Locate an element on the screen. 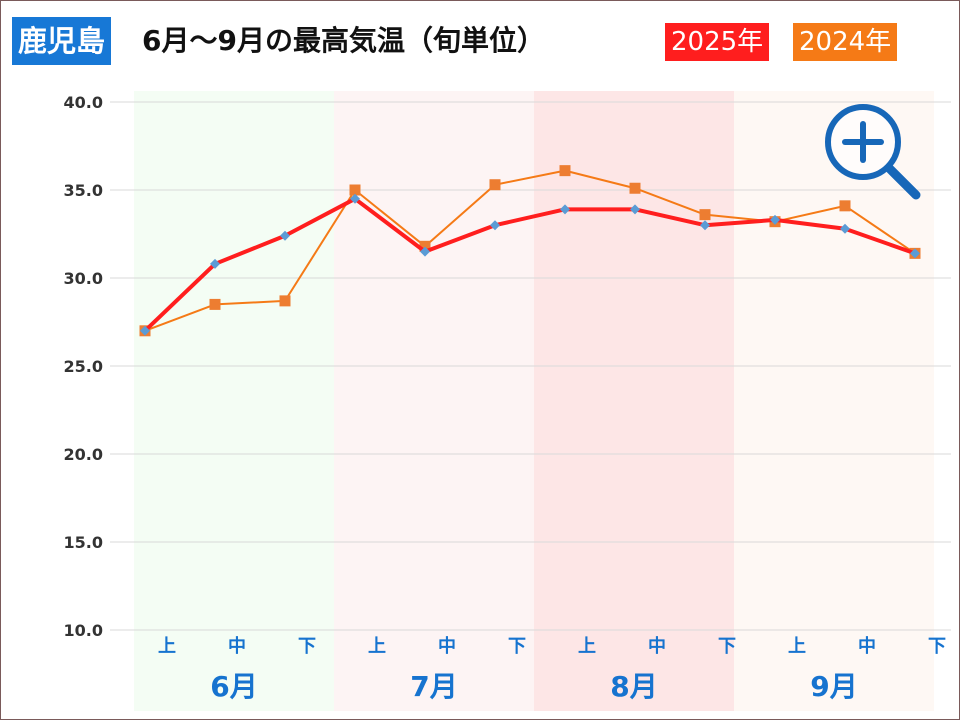  legend-2024: 2024年 is located at coordinates (845, 42).